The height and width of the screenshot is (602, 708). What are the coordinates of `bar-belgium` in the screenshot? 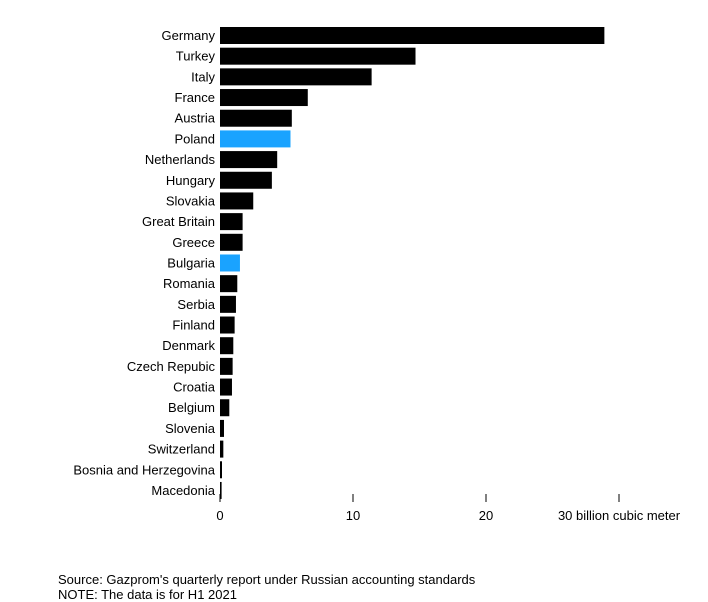 It's located at (225, 408).